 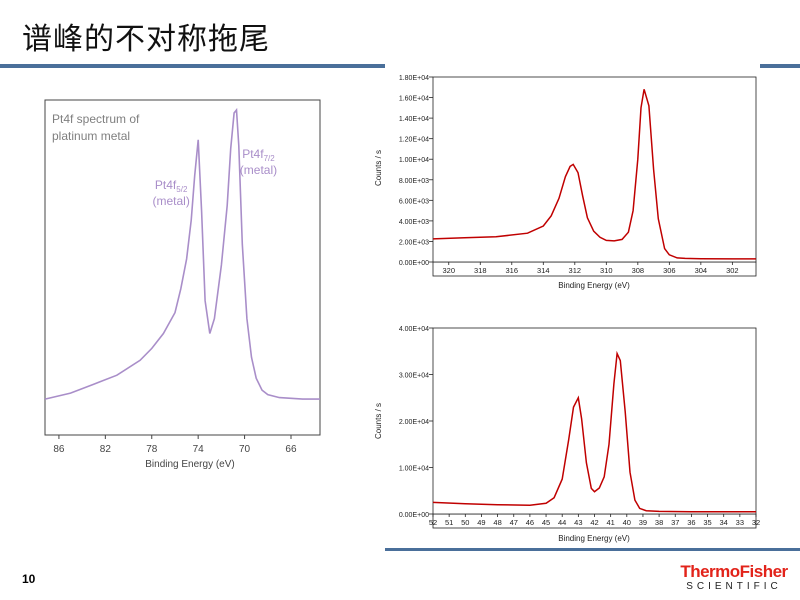 I want to click on x-tick-label: 52, so click(x=433, y=522).